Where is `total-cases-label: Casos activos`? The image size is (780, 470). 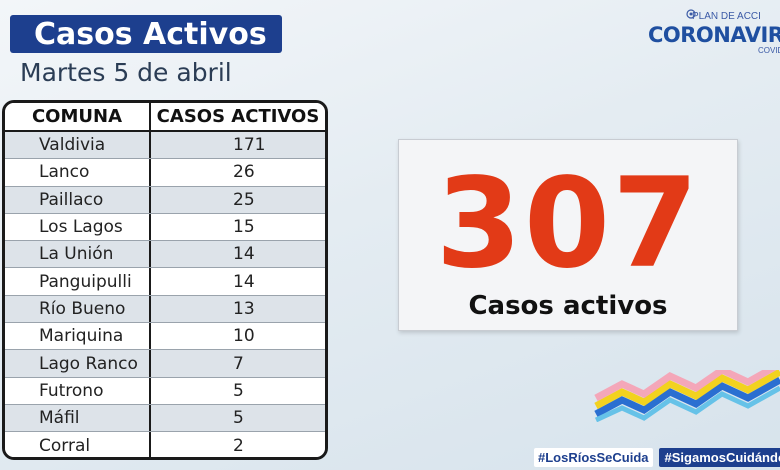 total-cases-label: Casos activos is located at coordinates (568, 306).